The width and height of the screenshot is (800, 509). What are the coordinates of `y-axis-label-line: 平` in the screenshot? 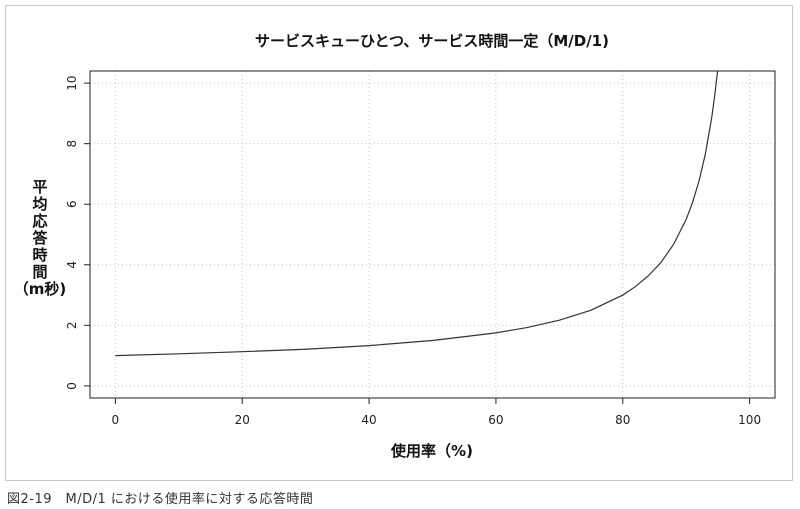 It's located at (39, 187).